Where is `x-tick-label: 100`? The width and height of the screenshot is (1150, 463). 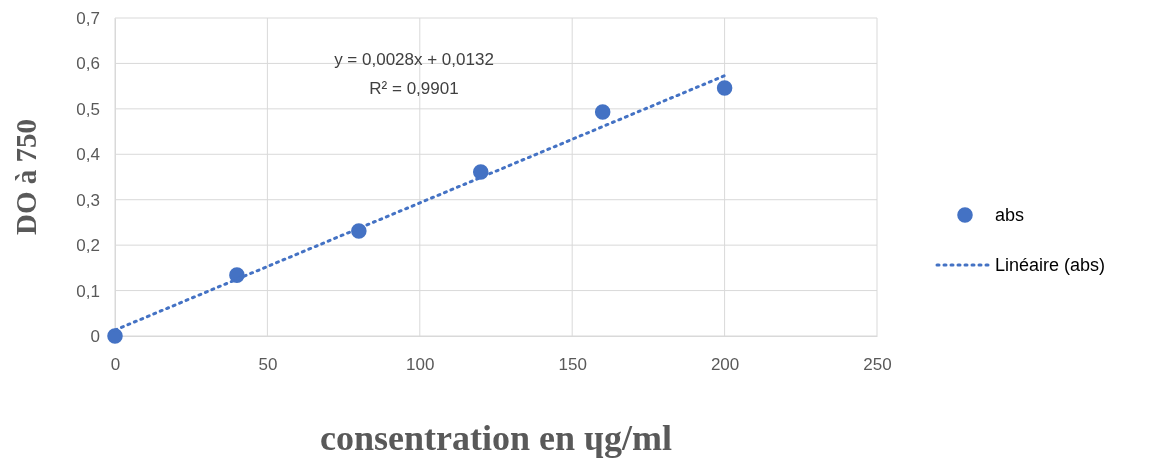 x-tick-label: 100 is located at coordinates (420, 365).